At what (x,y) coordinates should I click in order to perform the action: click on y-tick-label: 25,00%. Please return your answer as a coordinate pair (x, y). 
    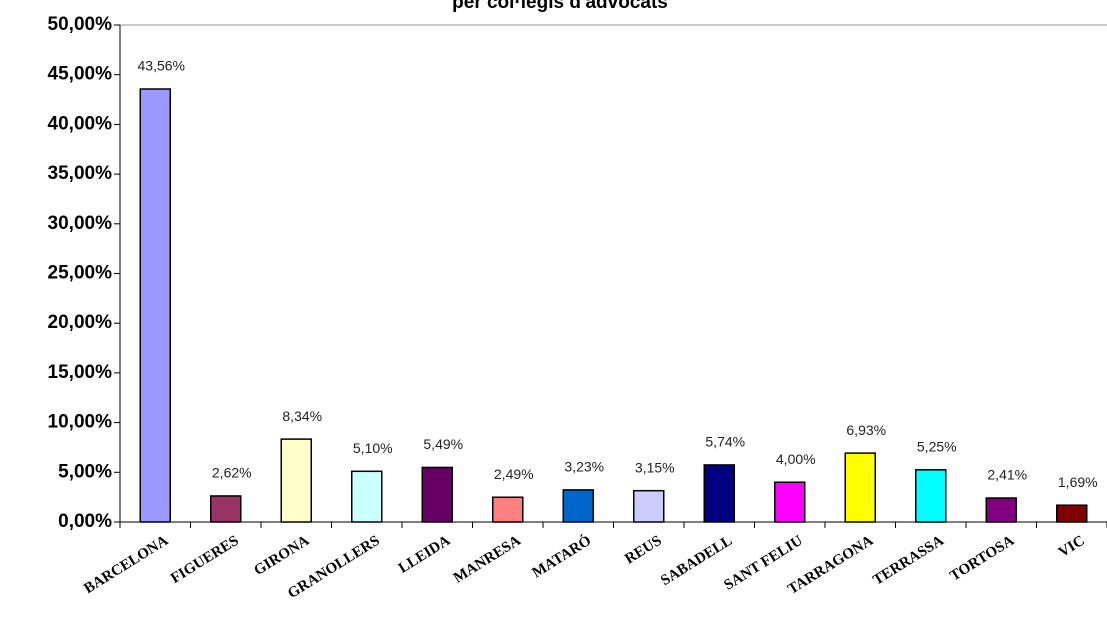
    Looking at the image, I should click on (80, 273).